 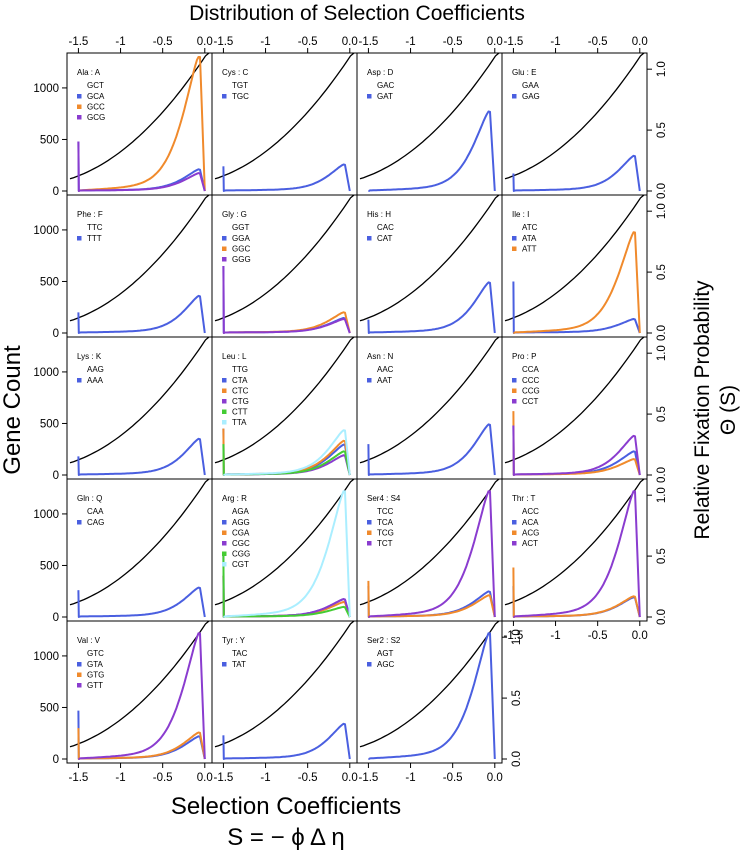 What do you see at coordinates (224, 553) in the screenshot?
I see `legend-swatch-cgg` at bounding box center [224, 553].